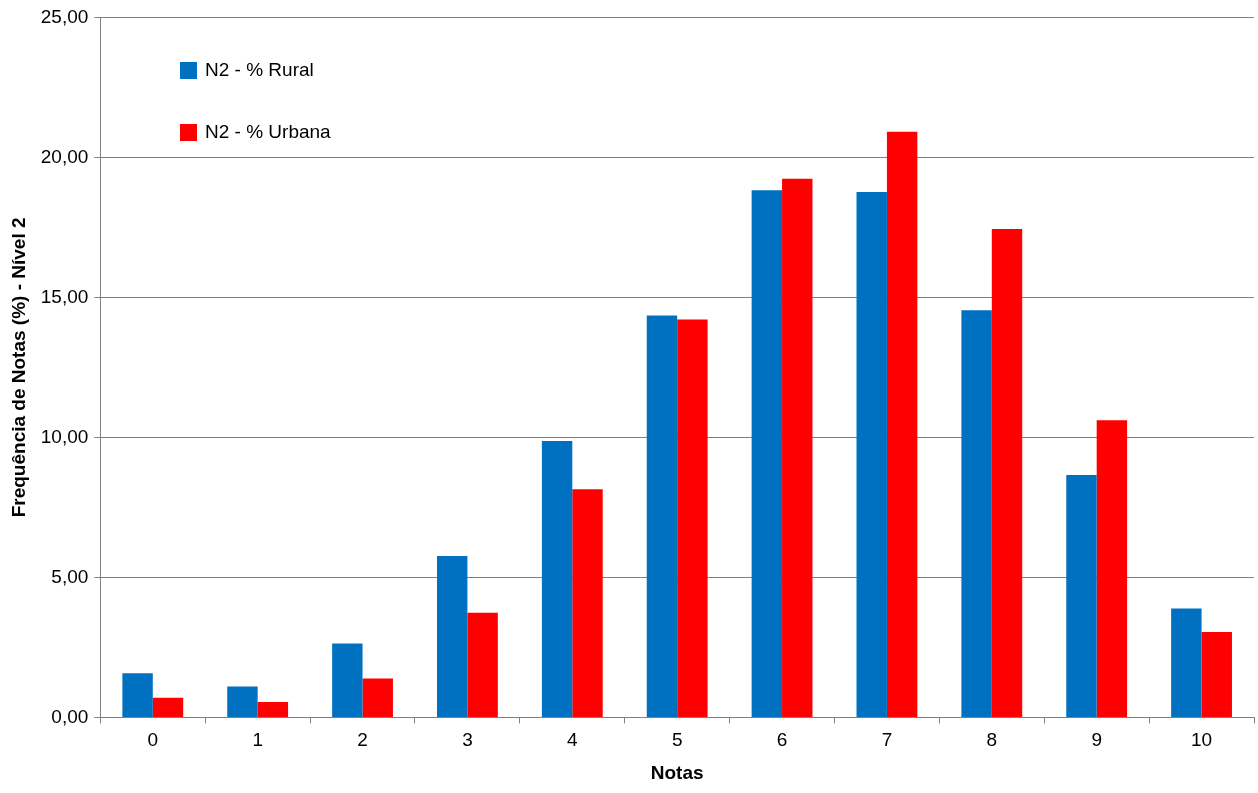  I want to click on legend-label: N2 - % Rural, so click(259, 70).